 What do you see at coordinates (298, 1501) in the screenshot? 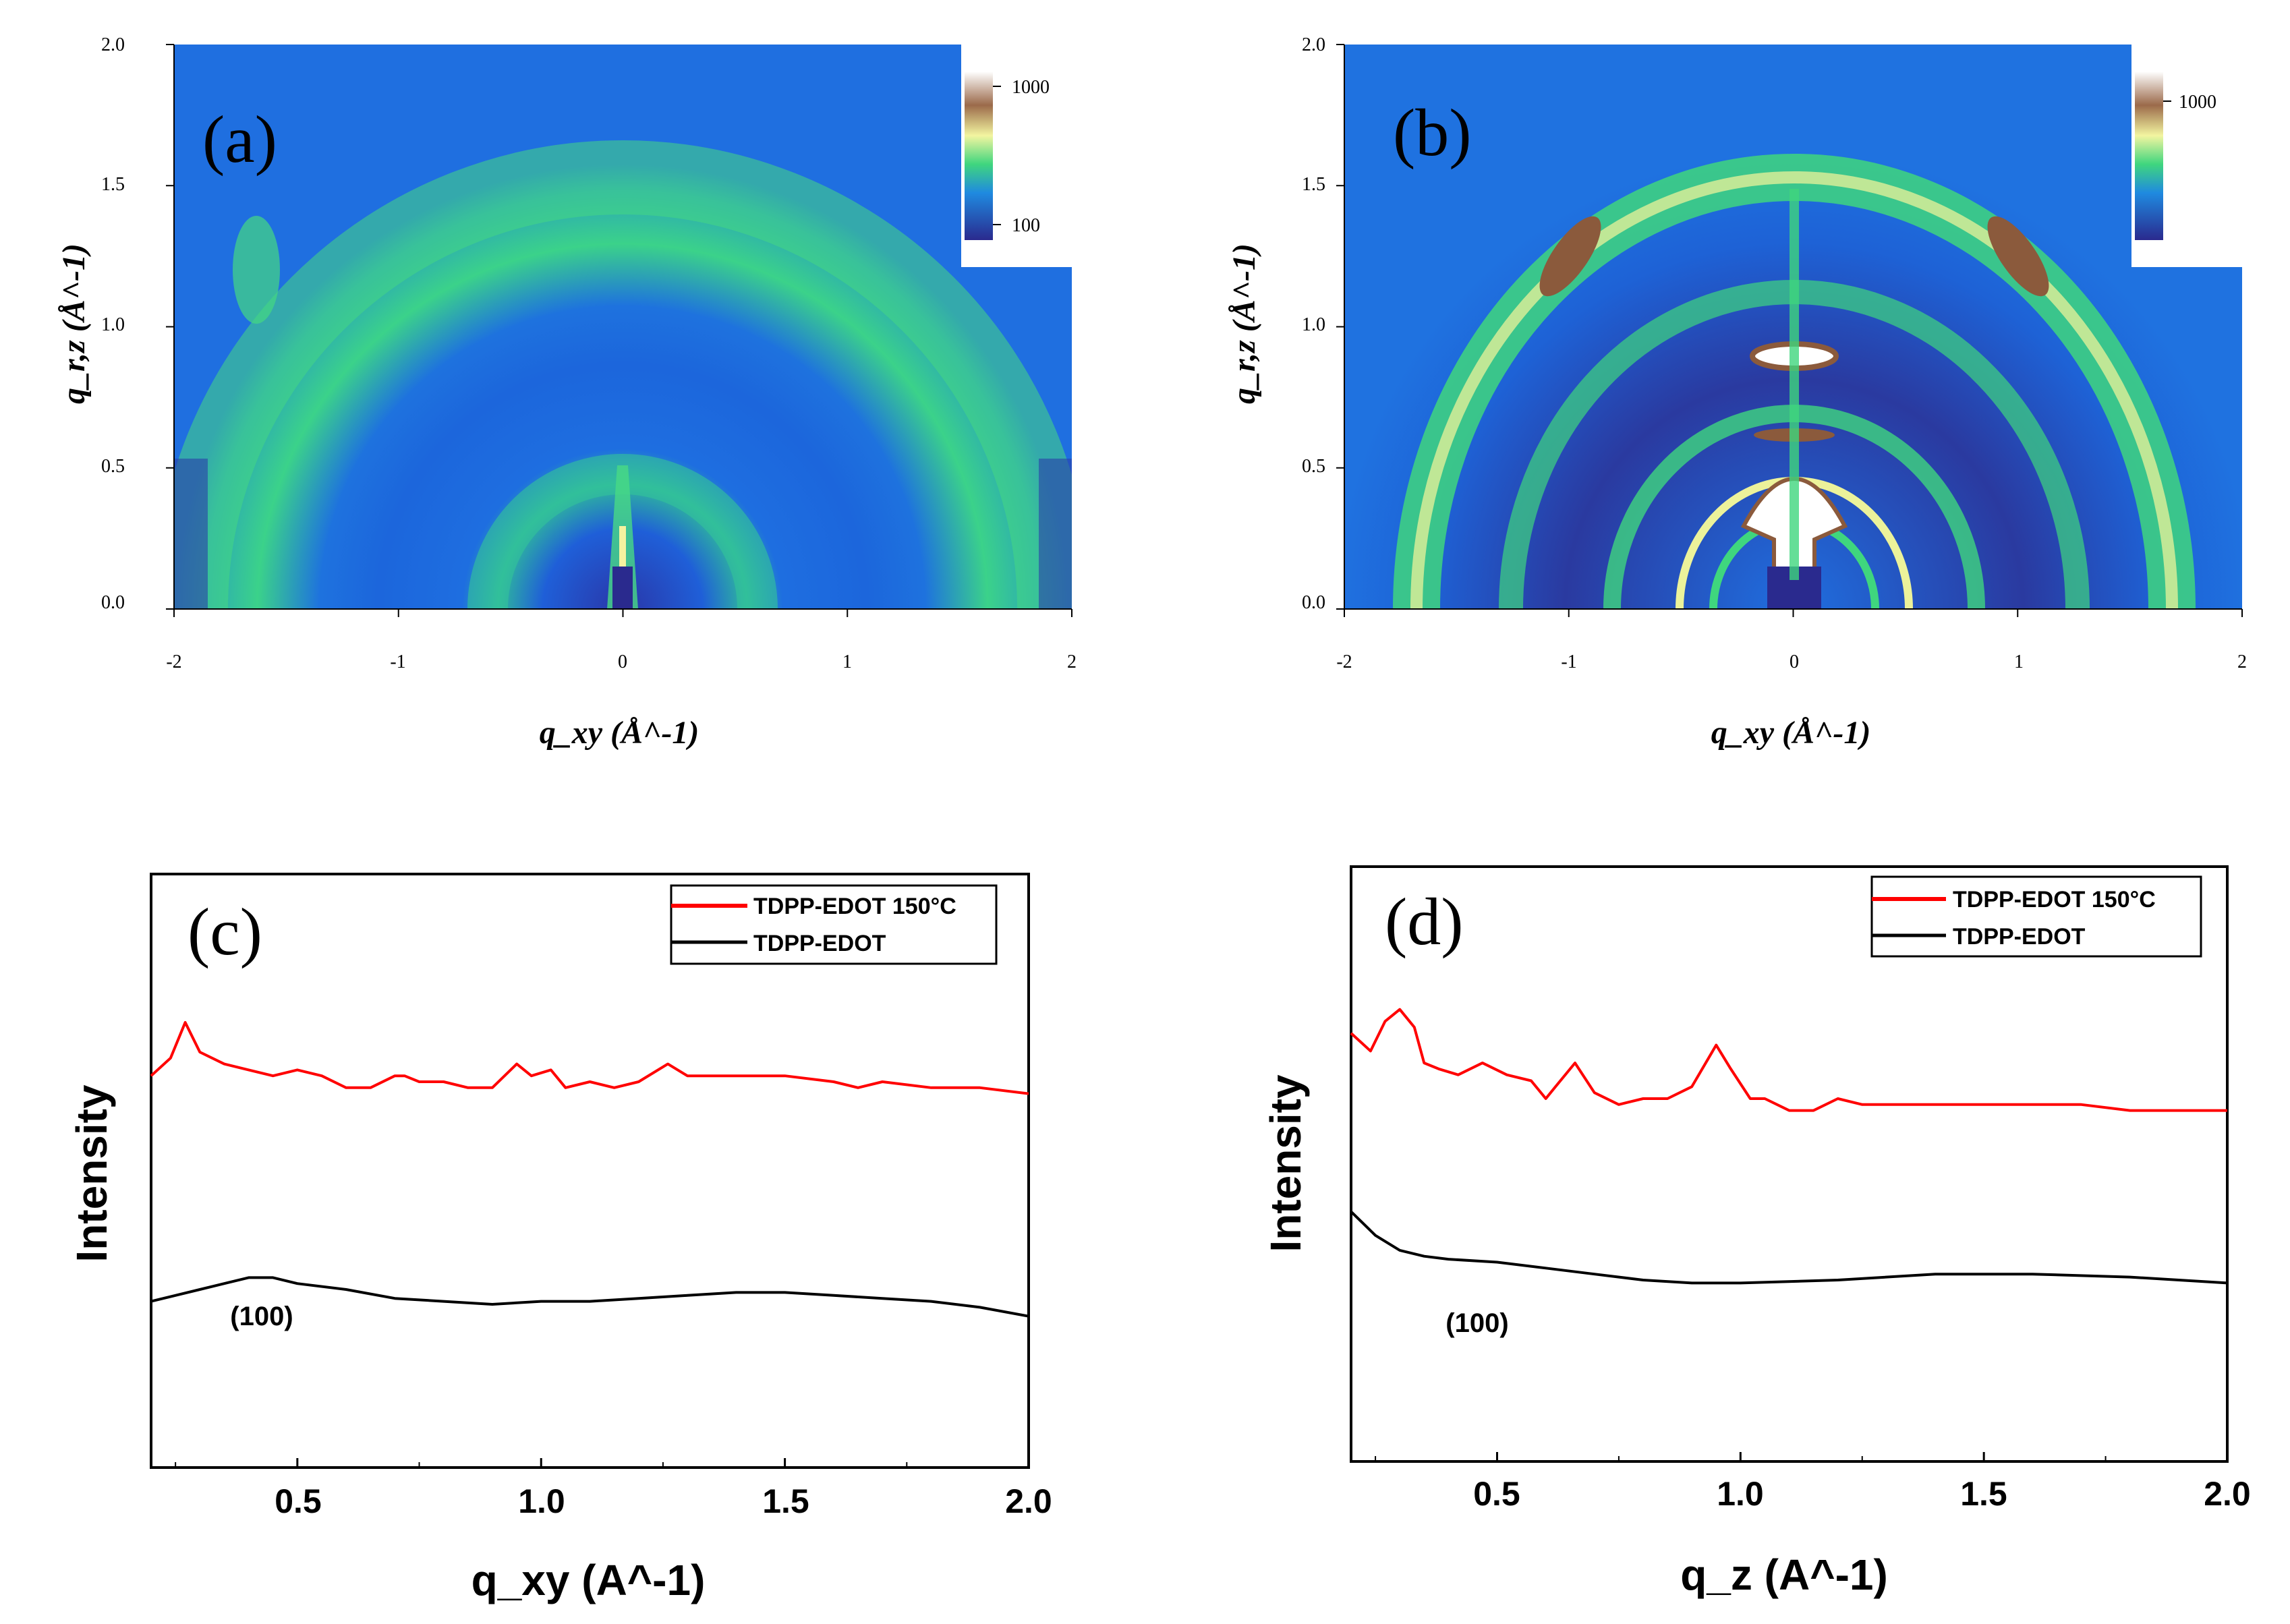
I see `x-tick-c-0: 0.5` at bounding box center [298, 1501].